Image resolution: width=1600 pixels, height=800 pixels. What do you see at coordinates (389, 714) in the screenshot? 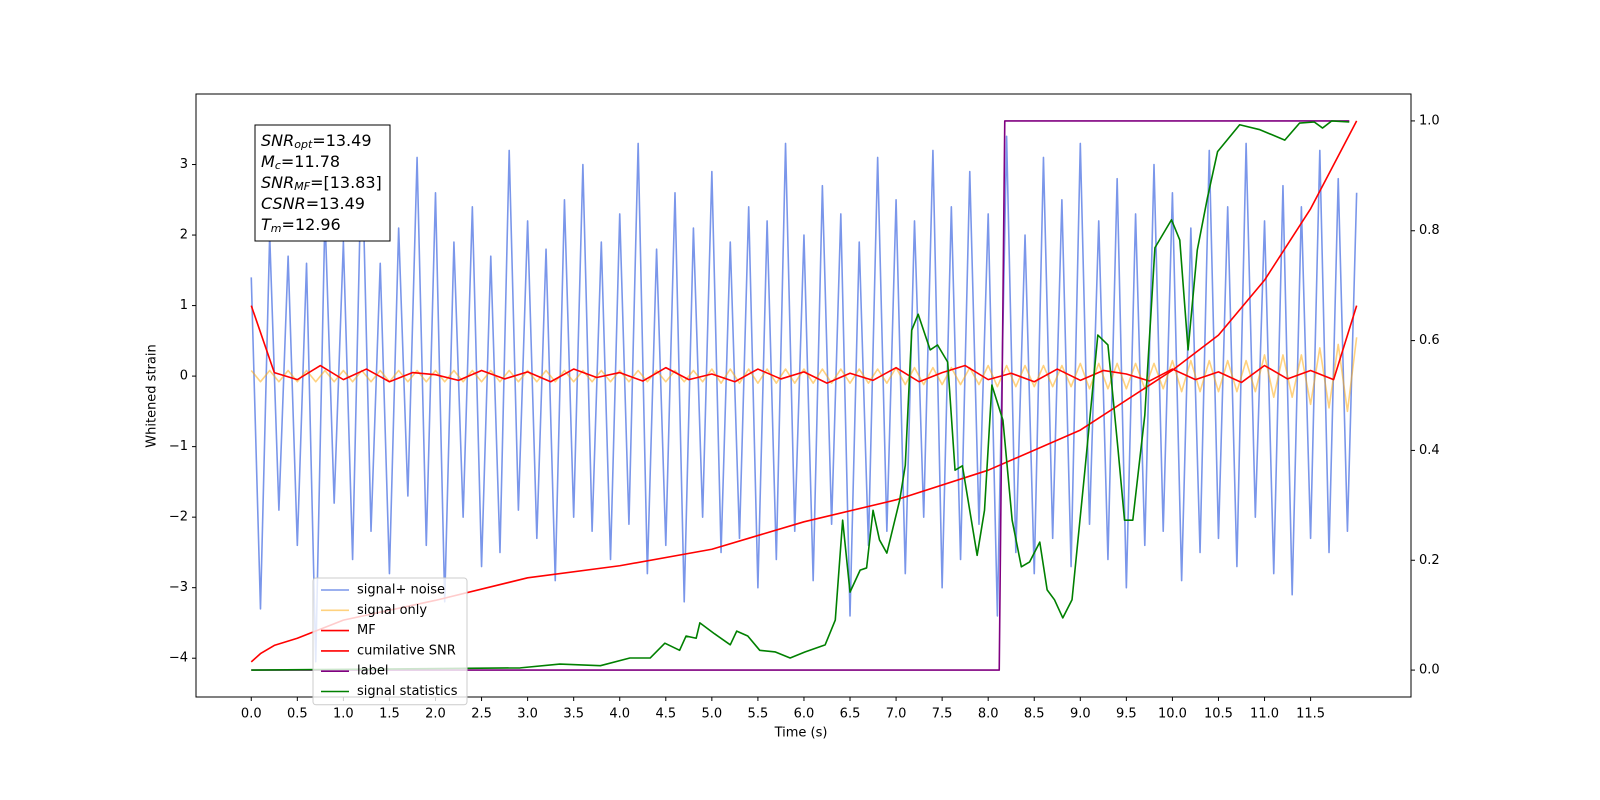
I see `x-tick-label: 1.5` at bounding box center [389, 714].